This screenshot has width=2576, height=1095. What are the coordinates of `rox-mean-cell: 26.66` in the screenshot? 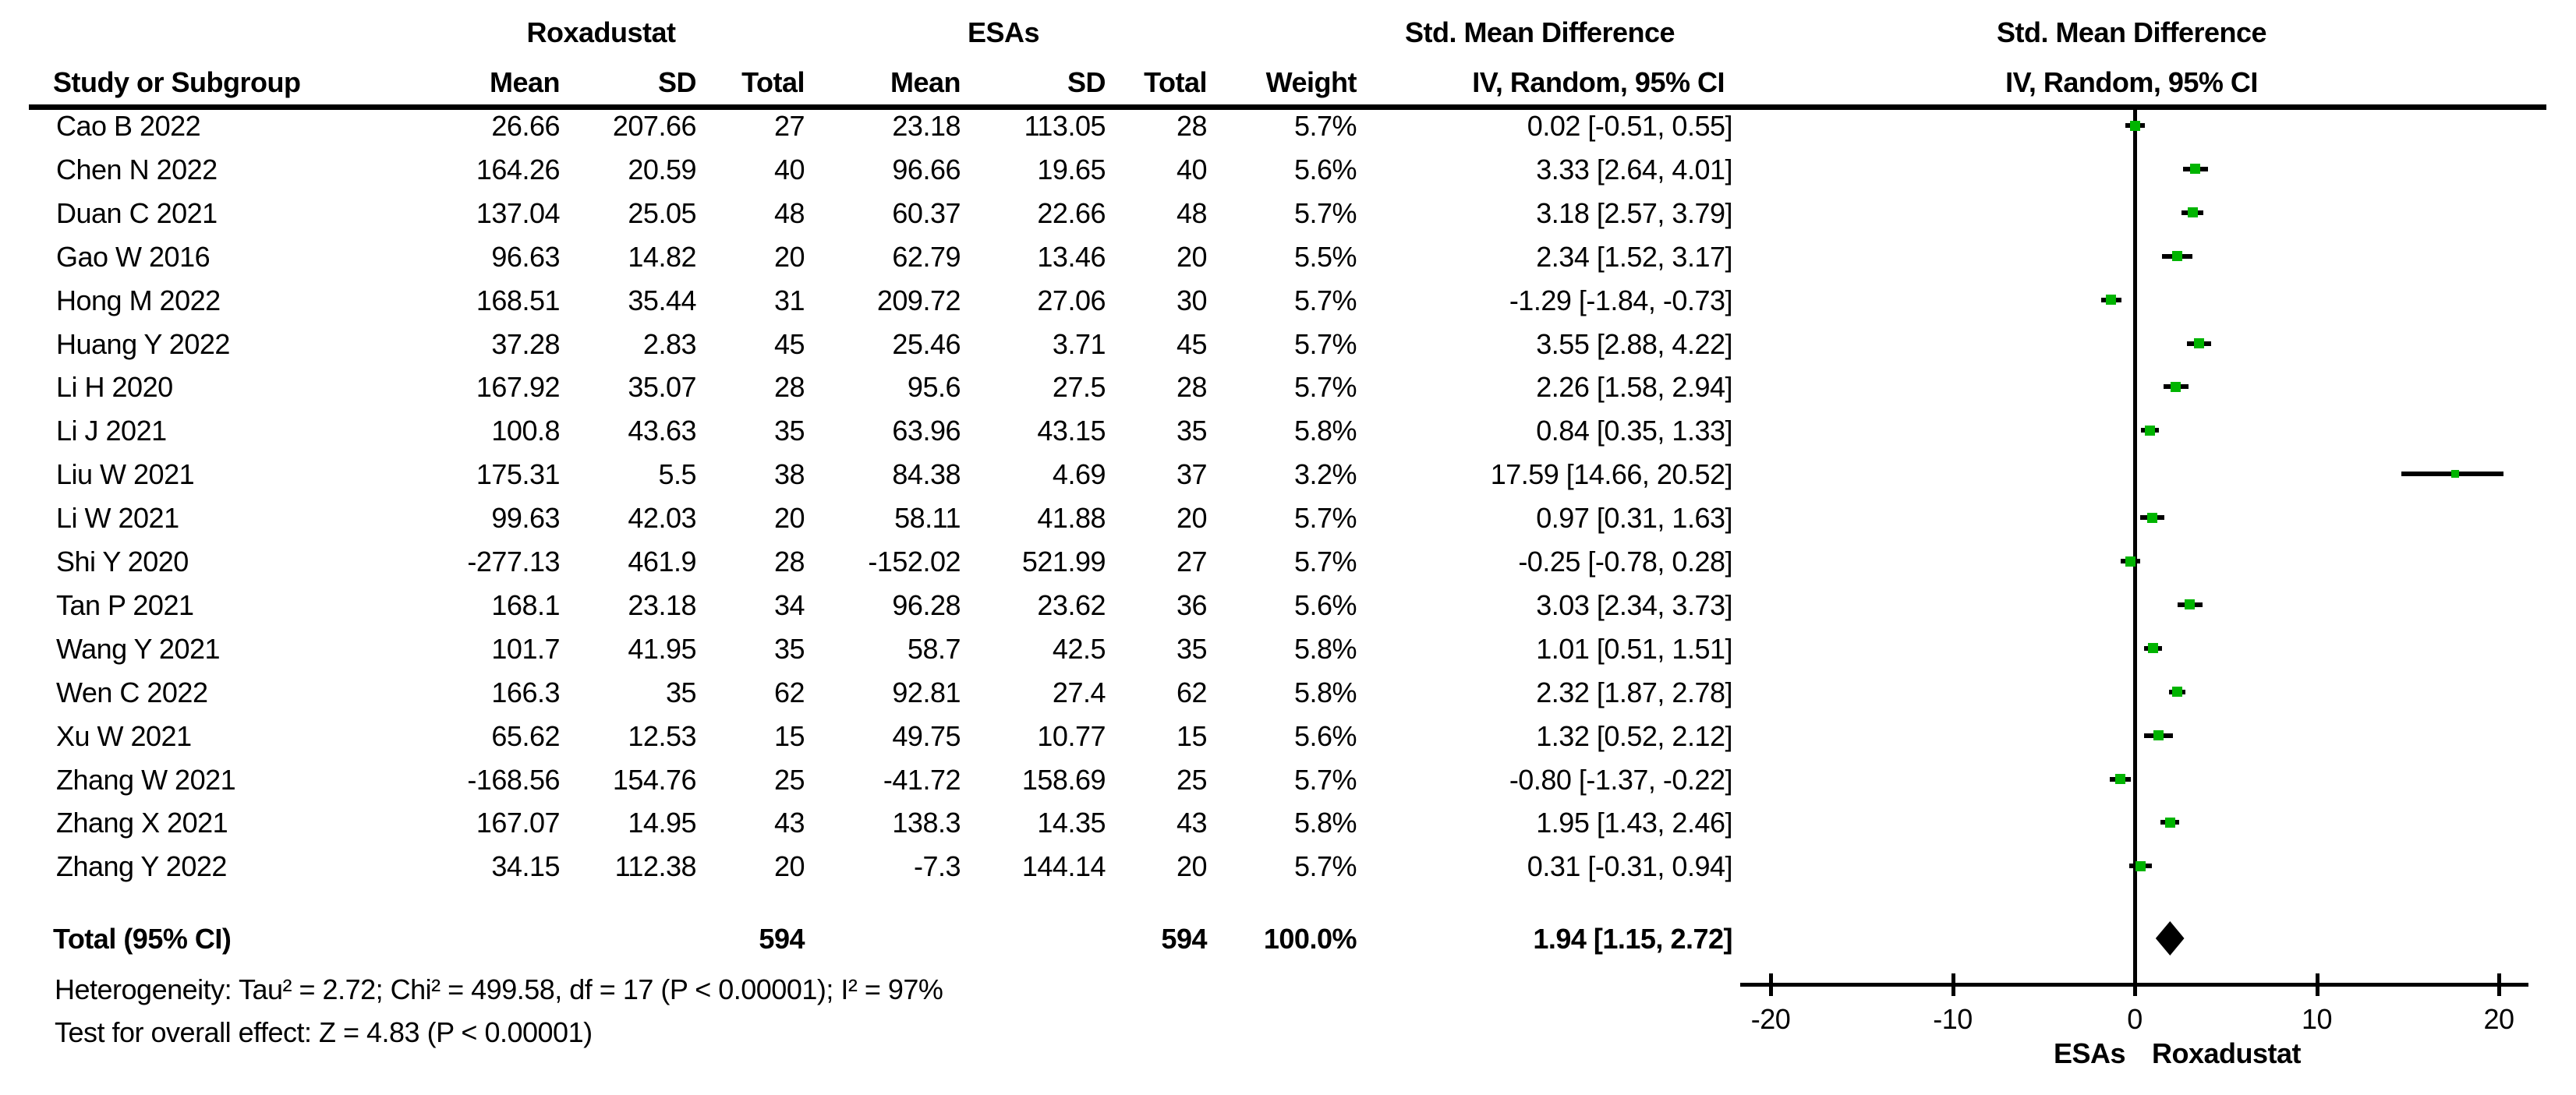 It's located at (525, 126).